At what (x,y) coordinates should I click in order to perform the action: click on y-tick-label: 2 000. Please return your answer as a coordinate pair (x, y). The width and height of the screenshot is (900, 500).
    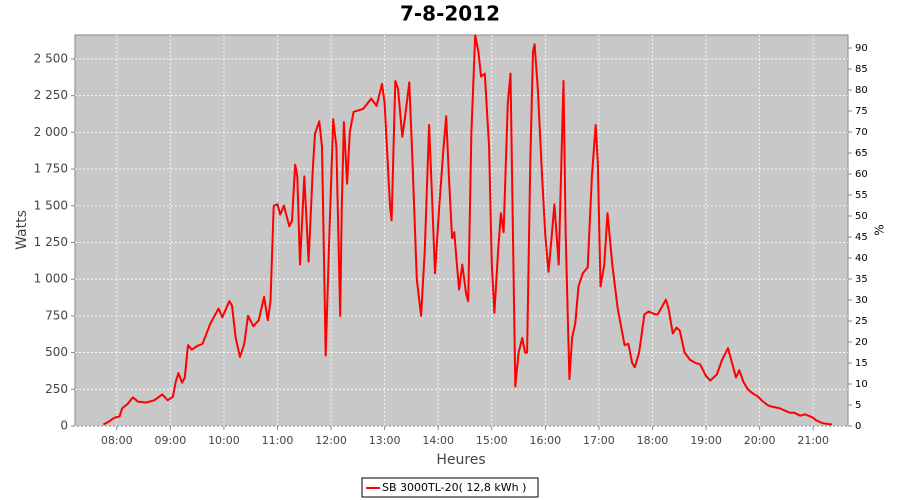
    Looking at the image, I should click on (51, 132).